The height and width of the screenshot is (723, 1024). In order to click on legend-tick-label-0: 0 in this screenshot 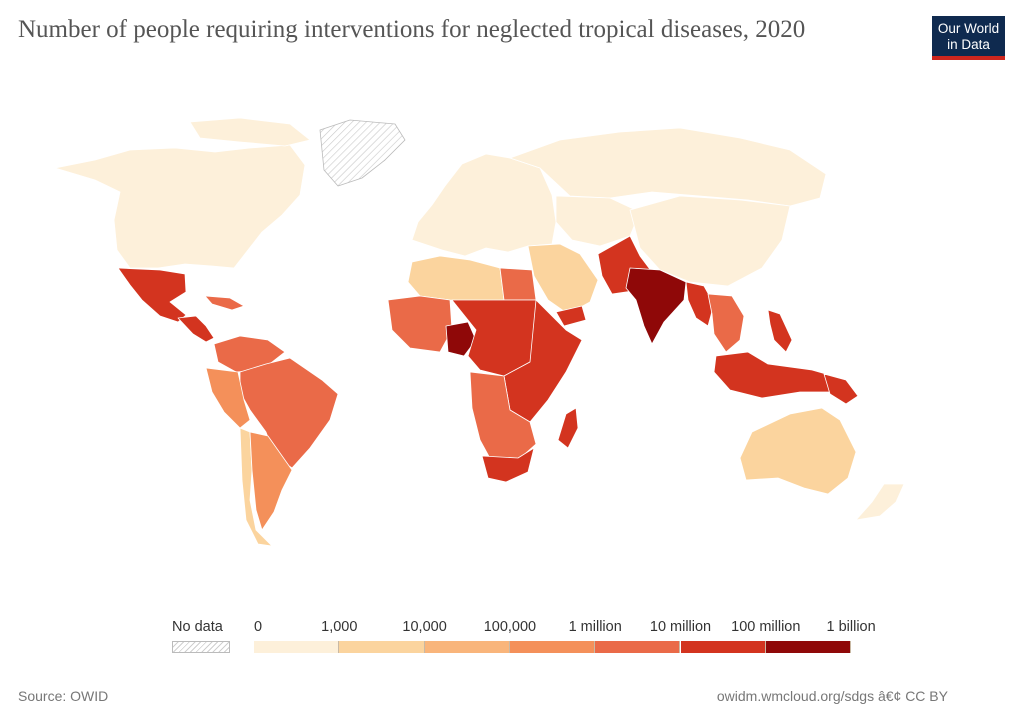, I will do `click(258, 627)`.